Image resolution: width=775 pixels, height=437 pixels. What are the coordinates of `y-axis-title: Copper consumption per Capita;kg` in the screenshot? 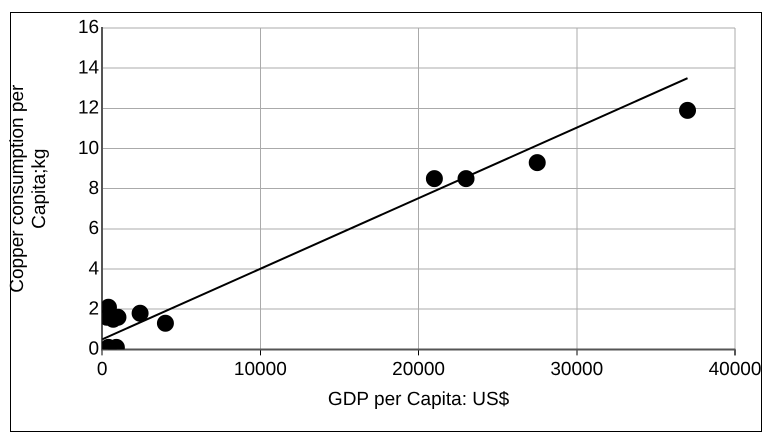 It's located at (28, 188).